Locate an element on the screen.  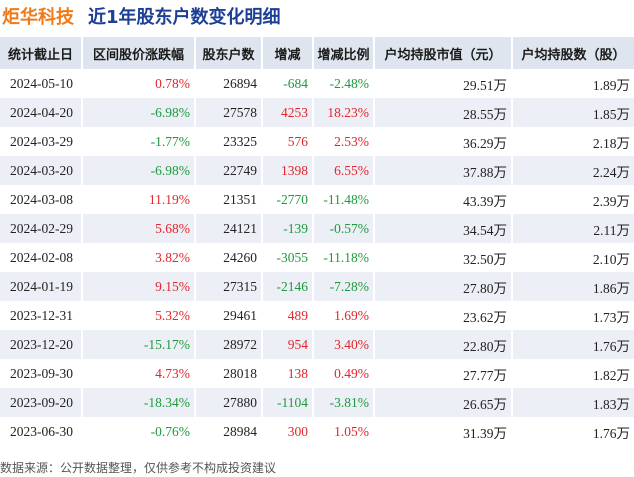
cell-date: 2024-03-20 is located at coordinates (41, 170).